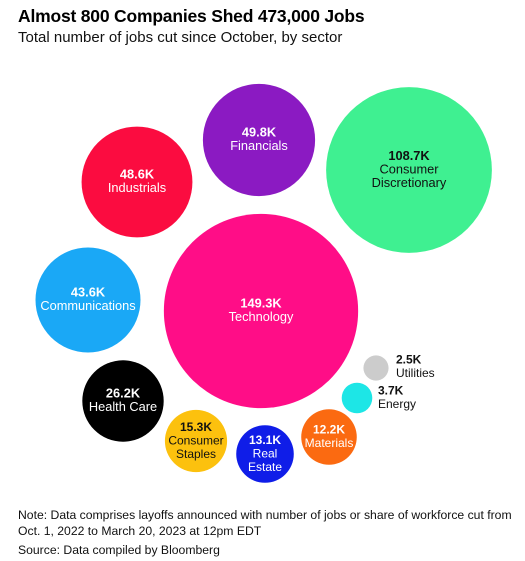 The height and width of the screenshot is (561, 525). Describe the element at coordinates (88, 292) in the screenshot. I see `bubble-value-communications: 43.6K` at that location.